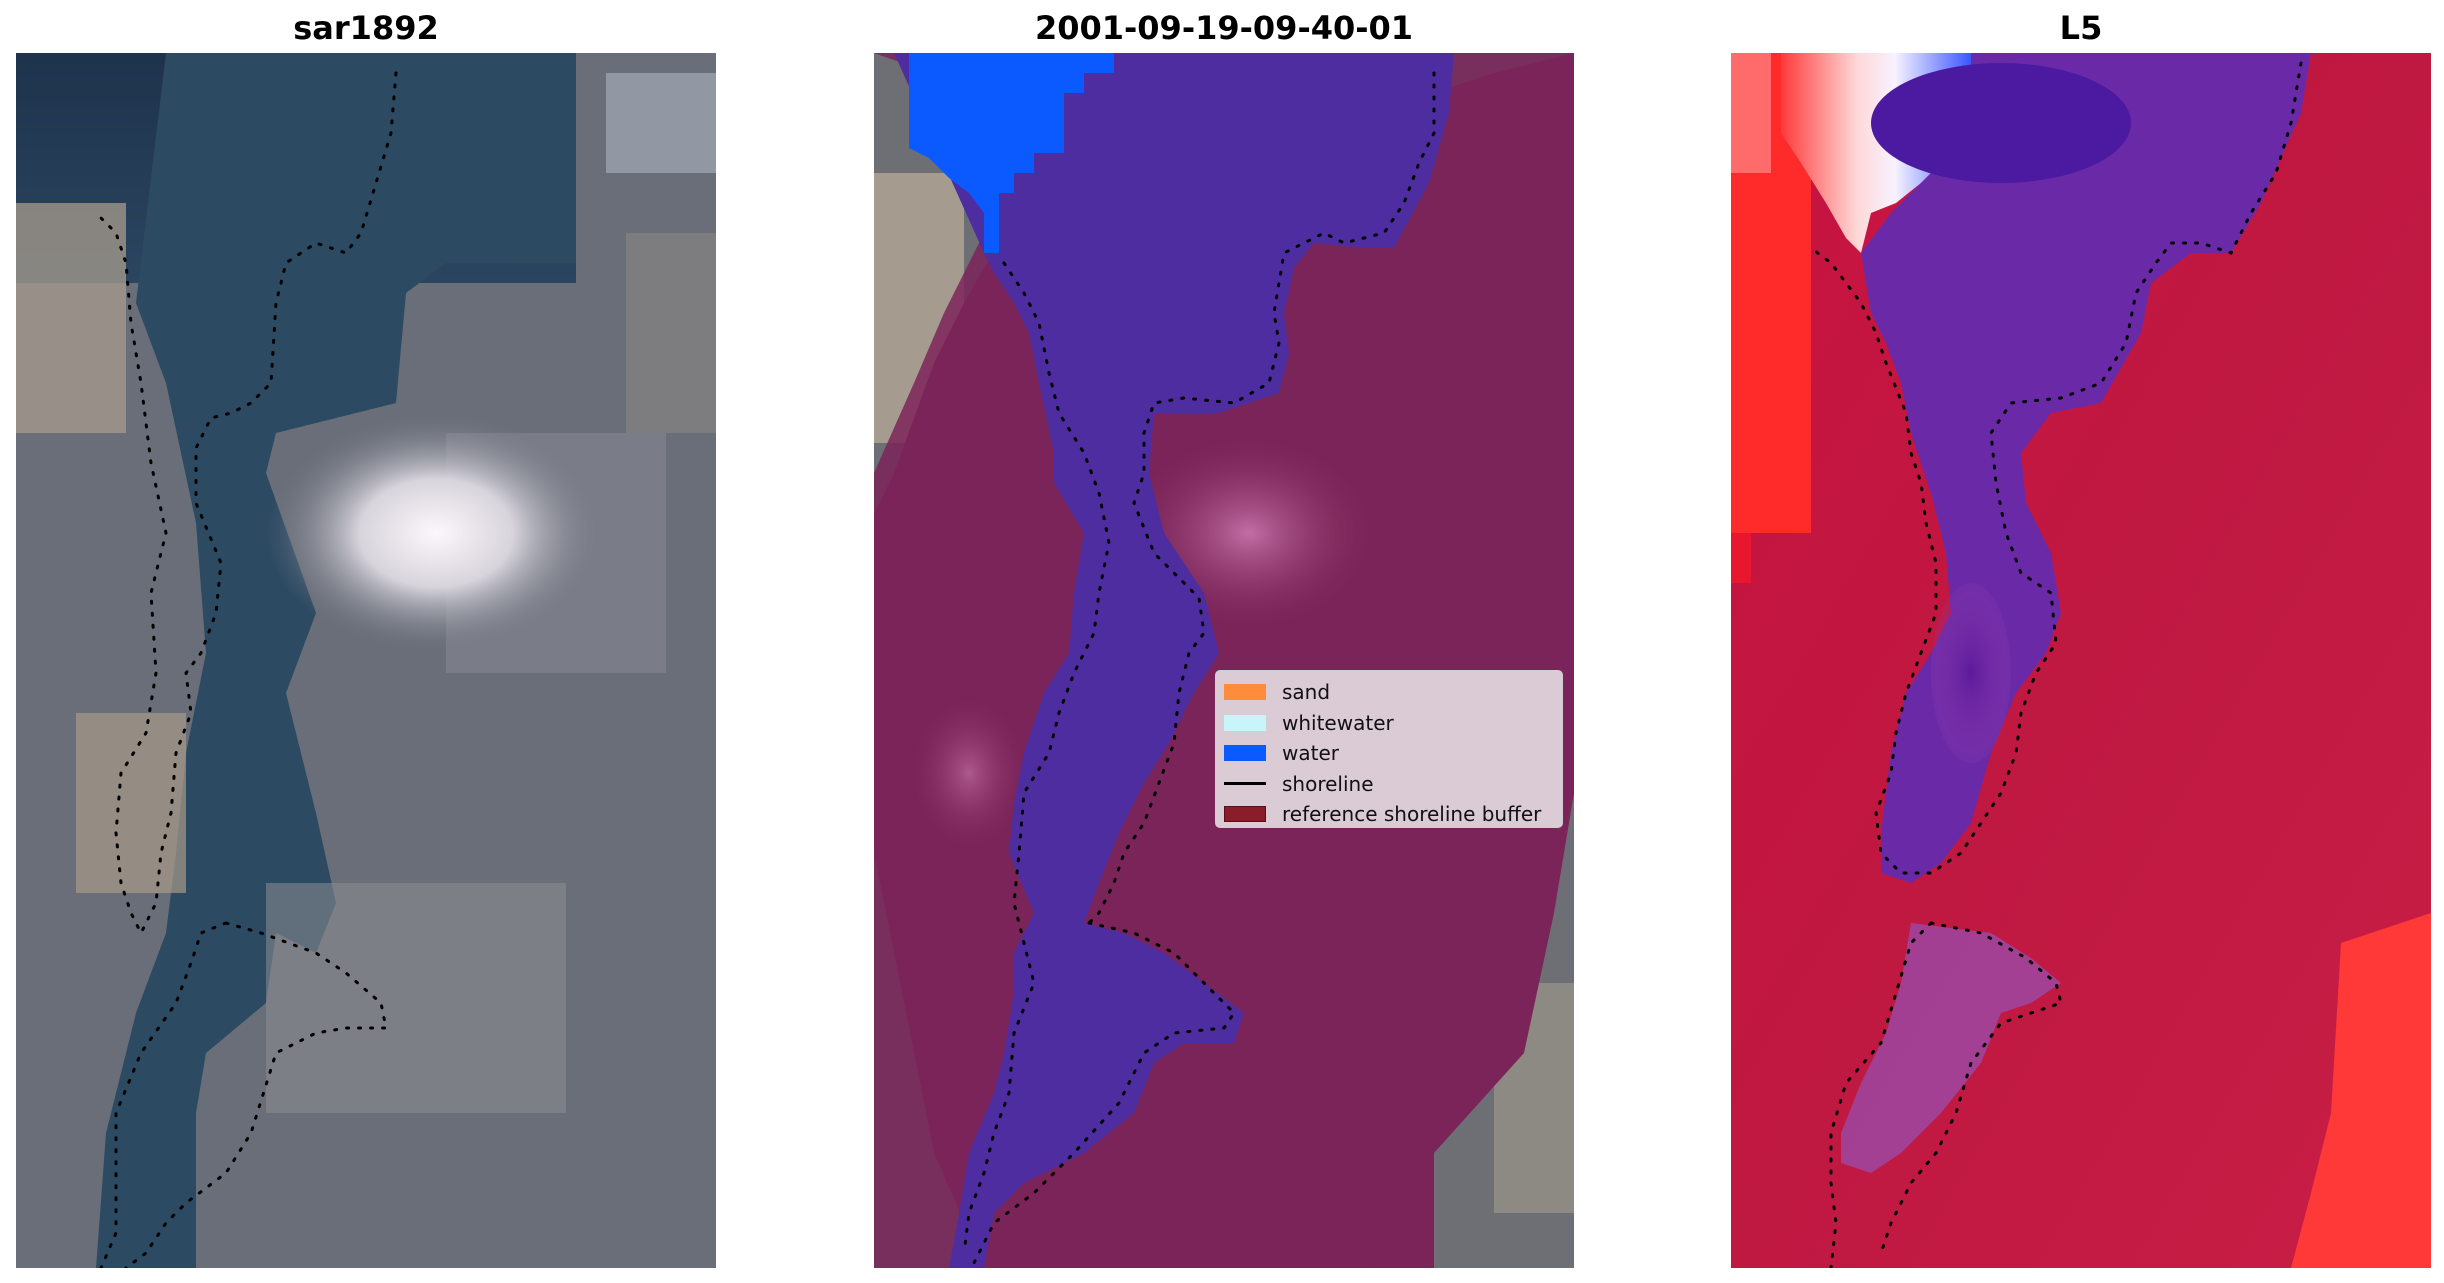 Image resolution: width=2444 pixels, height=1283 pixels. What do you see at coordinates (366, 28) in the screenshot?
I see `panel-title-rgb: sar1892` at bounding box center [366, 28].